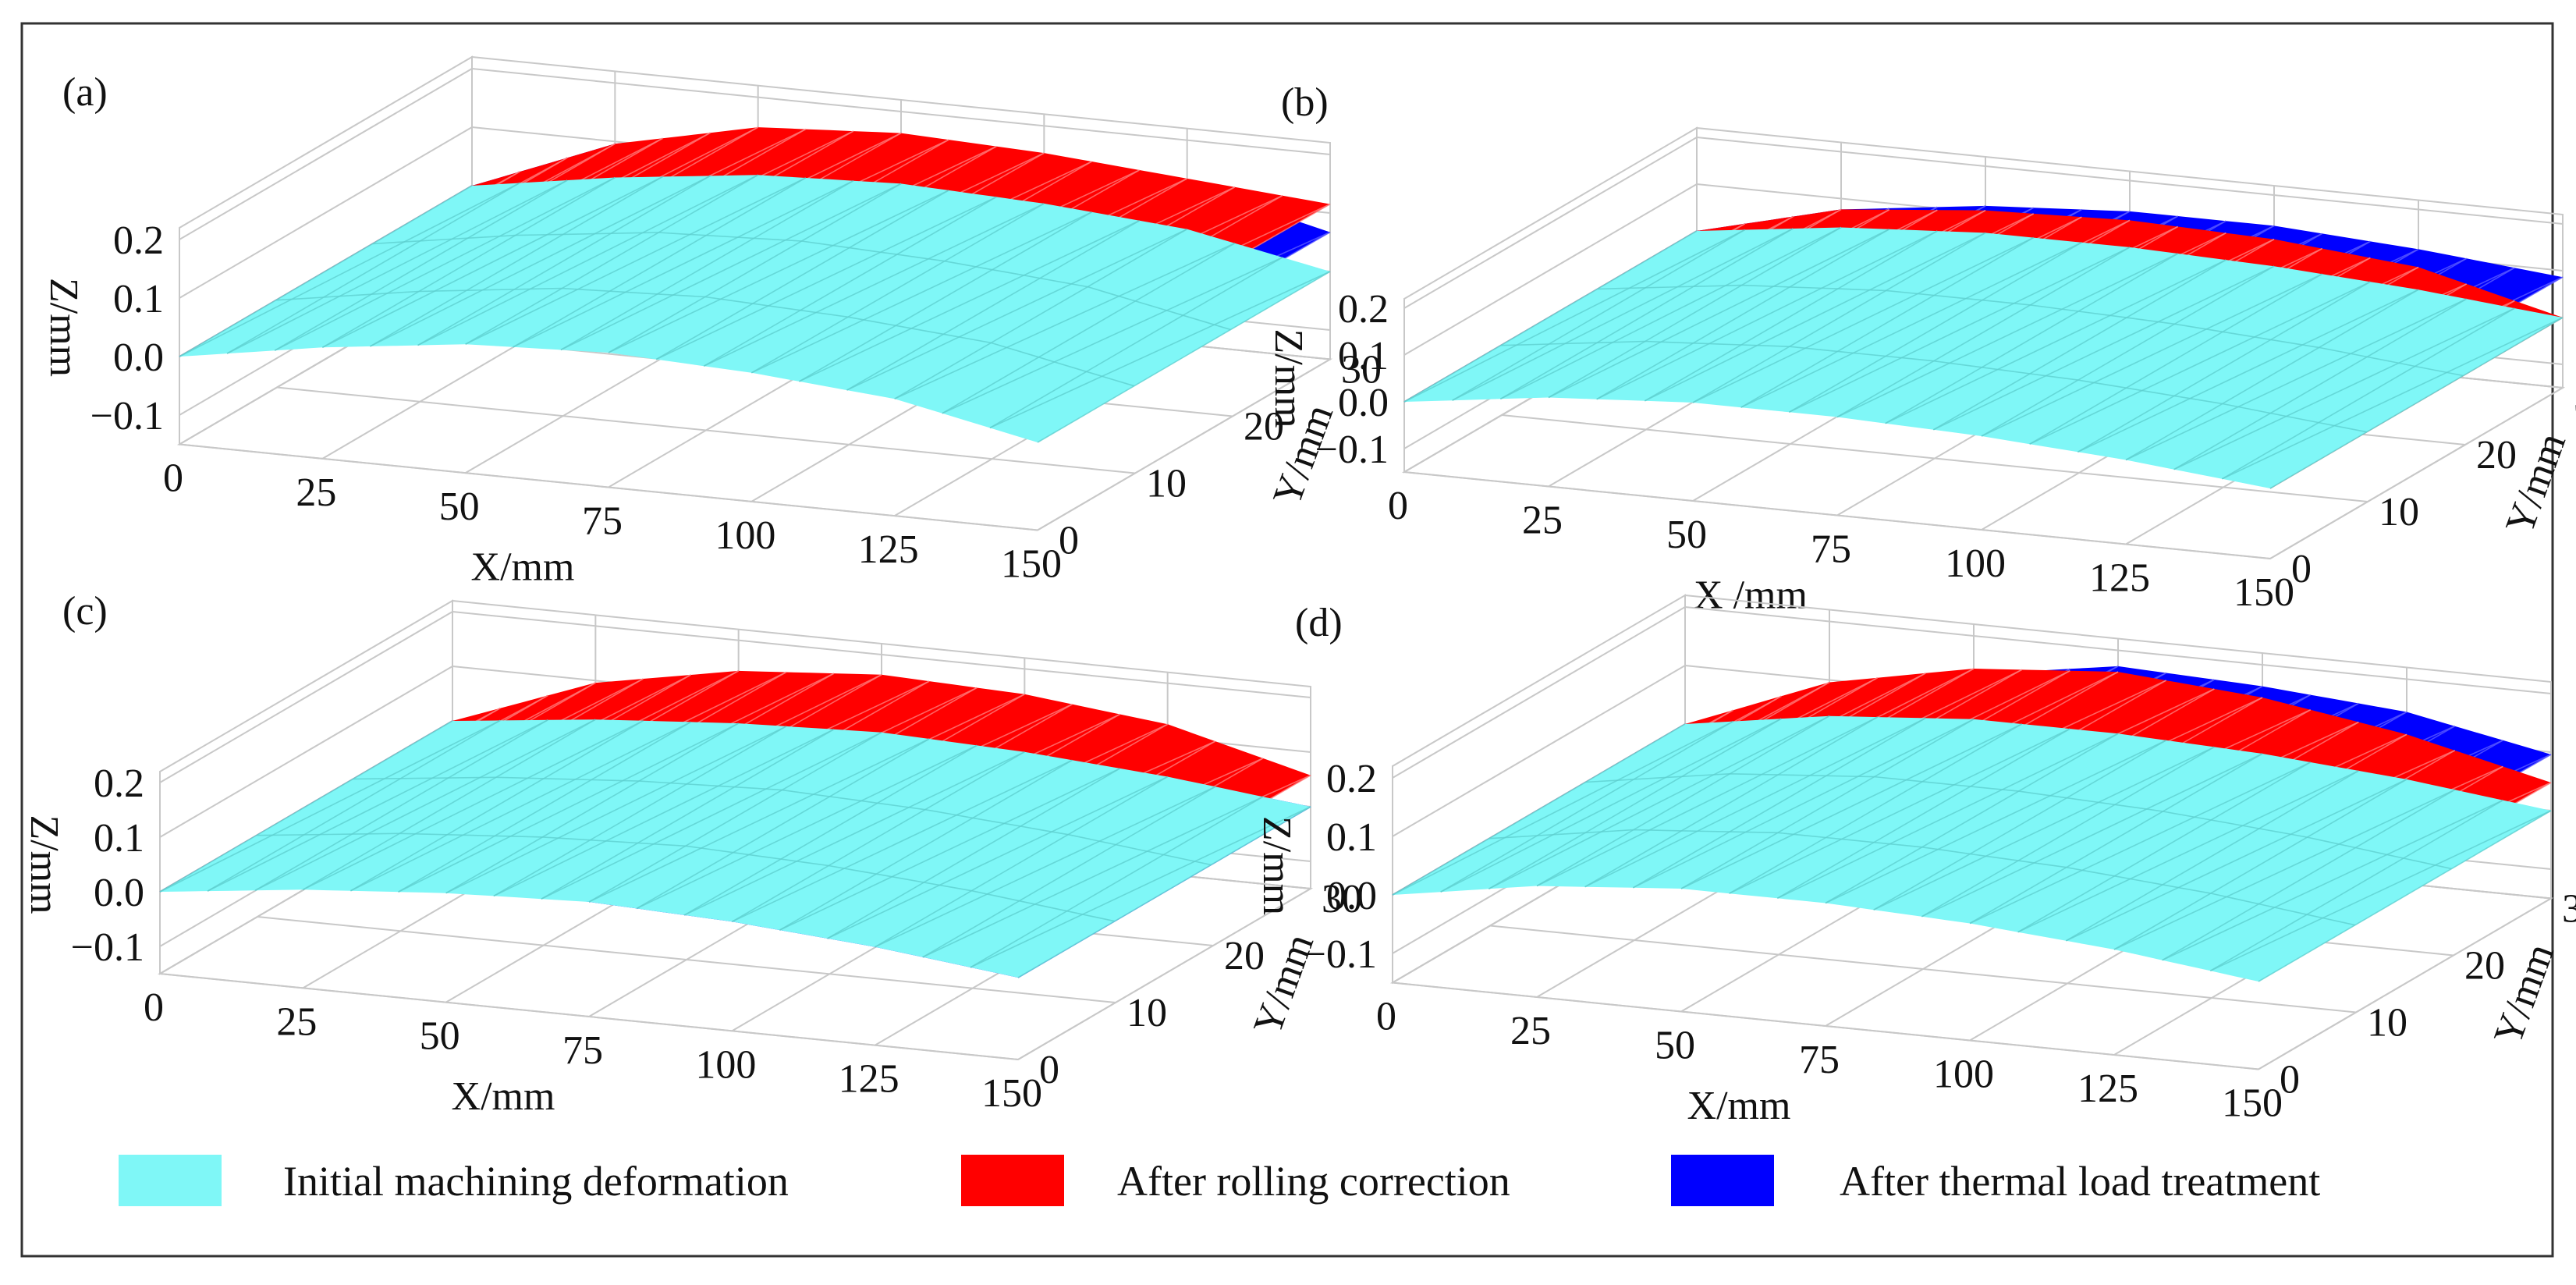 This screenshot has height=1285, width=2576. Describe the element at coordinates (1305, 102) in the screenshot. I see `panel-label: (b)` at that location.